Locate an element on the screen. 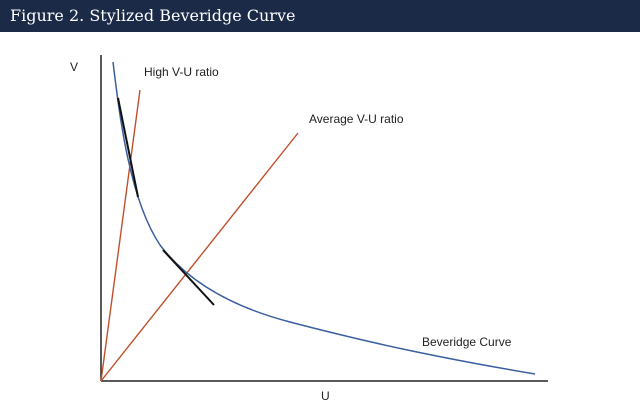 The image size is (640, 418). high-ratio-label: High V-U ratio is located at coordinates (181, 72).